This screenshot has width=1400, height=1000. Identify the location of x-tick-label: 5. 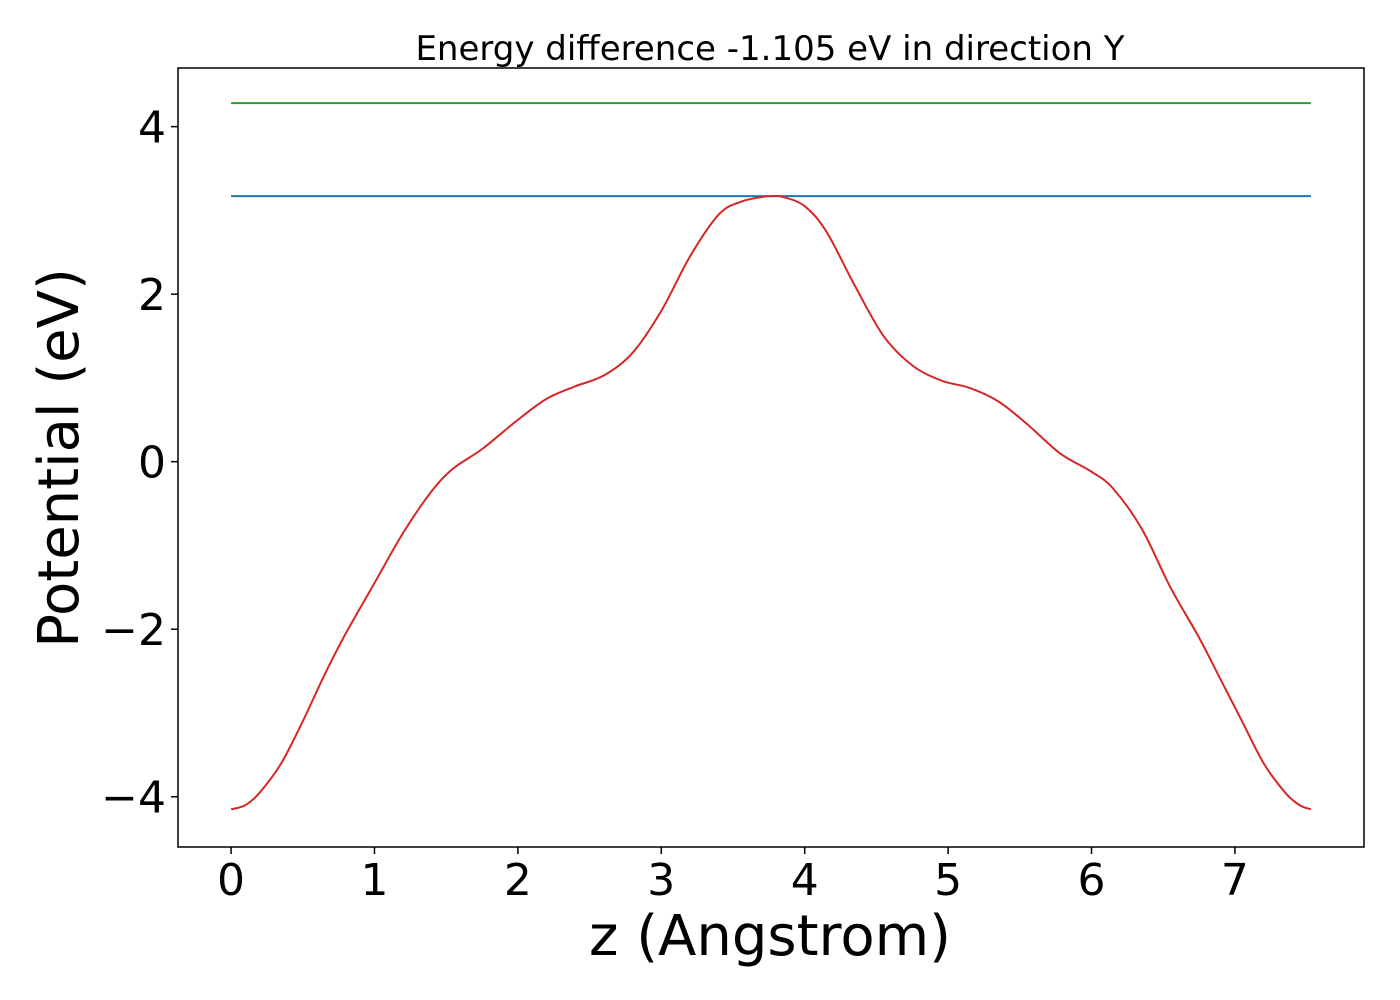
(948, 880).